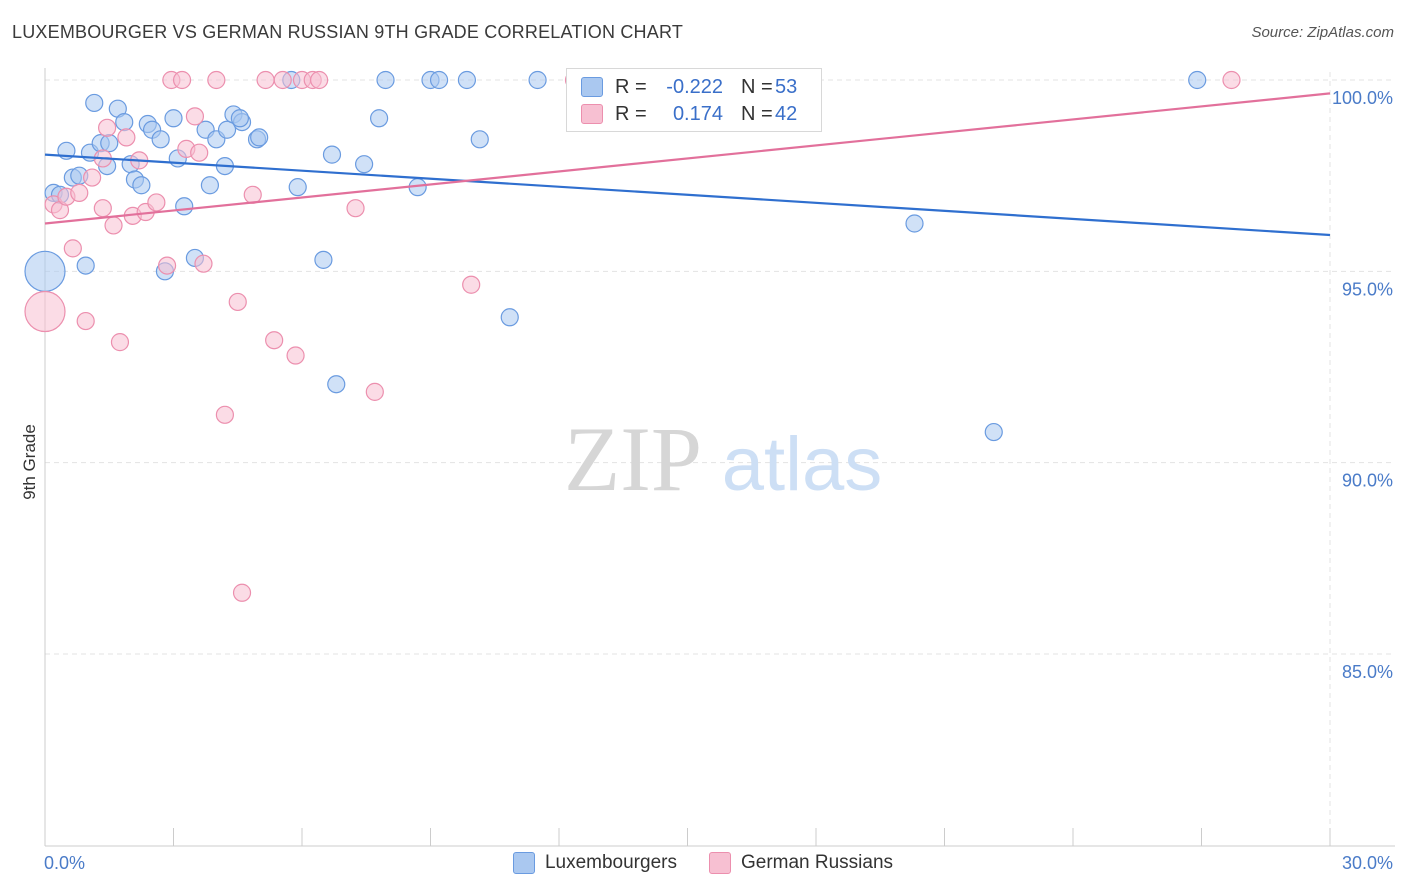  Describe the element at coordinates (802, 464) in the screenshot. I see `watermark-atlas: atlas` at that location.